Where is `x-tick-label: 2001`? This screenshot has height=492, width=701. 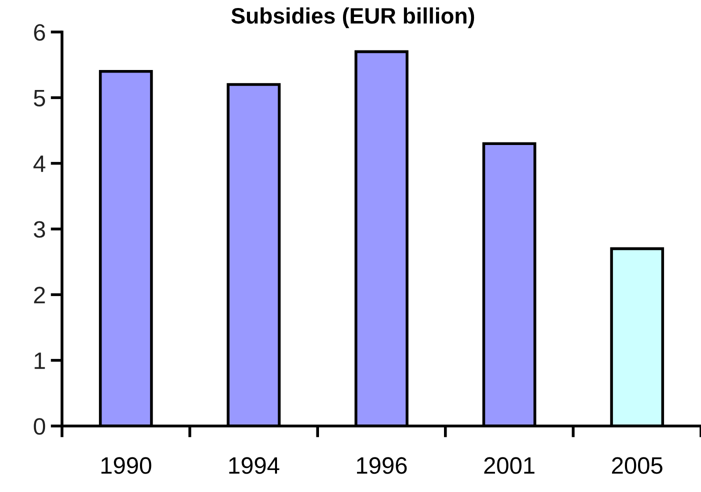 x-tick-label: 2001 is located at coordinates (509, 465).